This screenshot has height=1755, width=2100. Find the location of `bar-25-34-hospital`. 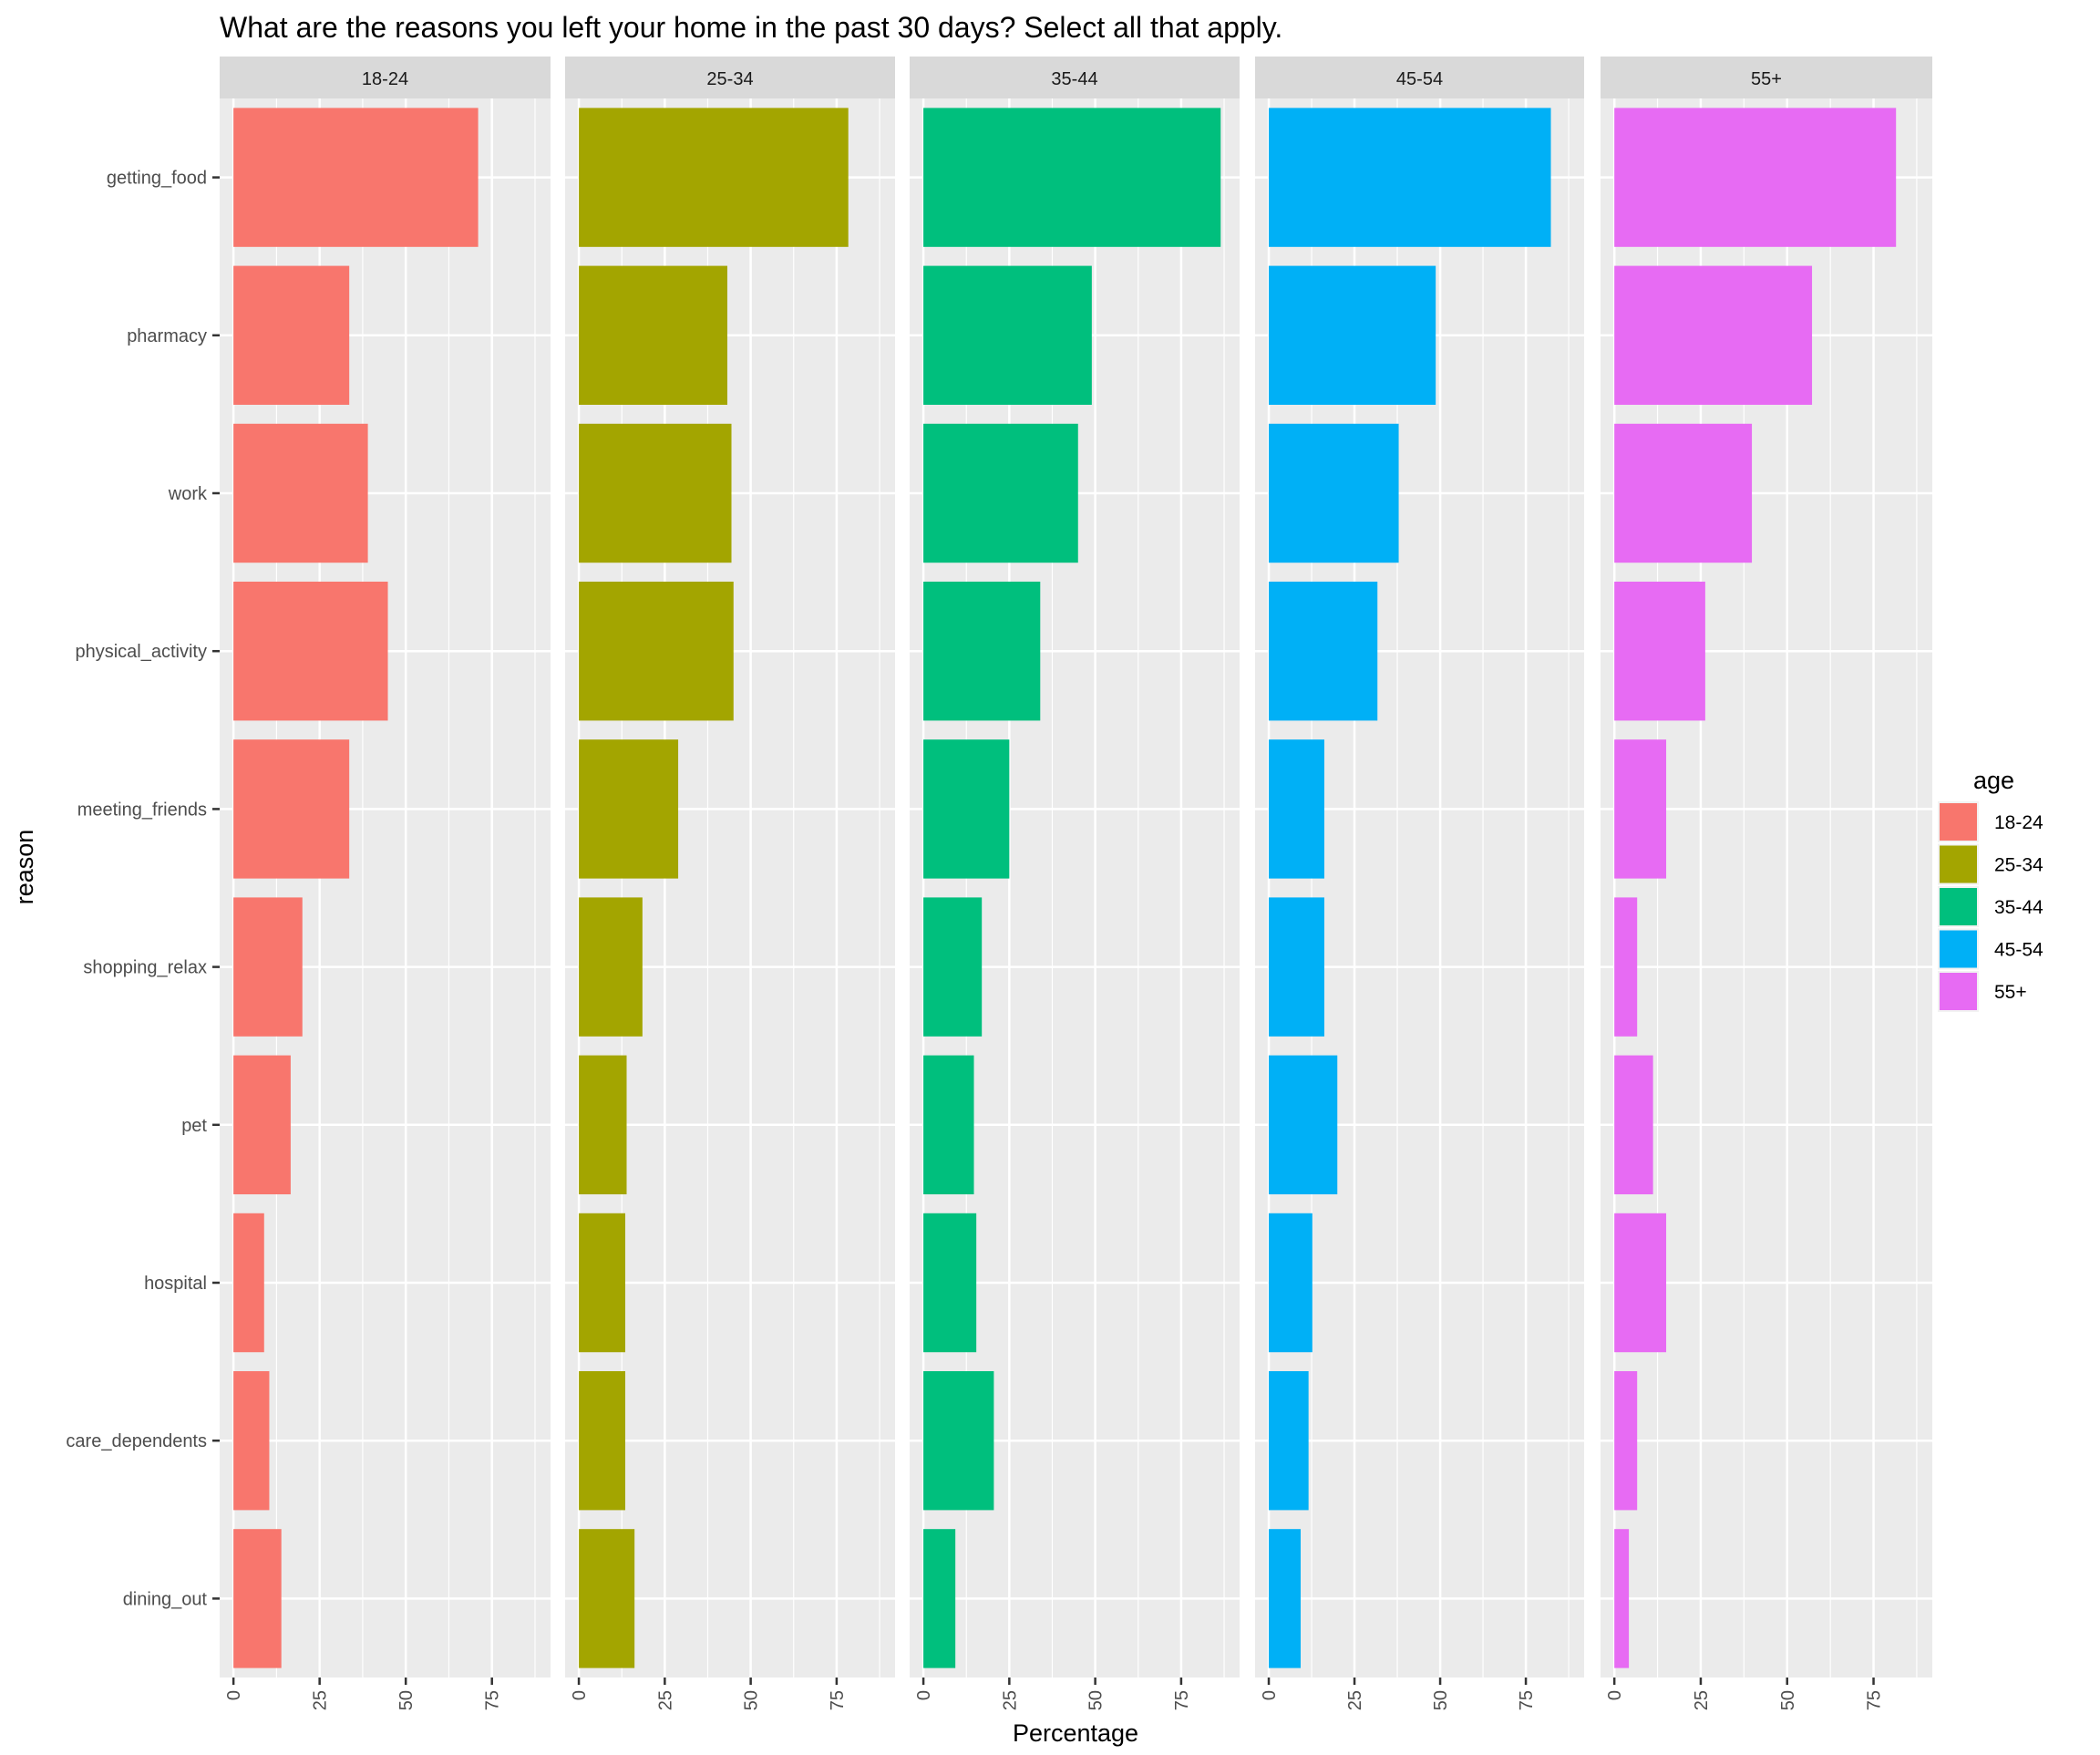

bar-25-34-hospital is located at coordinates (602, 1283).